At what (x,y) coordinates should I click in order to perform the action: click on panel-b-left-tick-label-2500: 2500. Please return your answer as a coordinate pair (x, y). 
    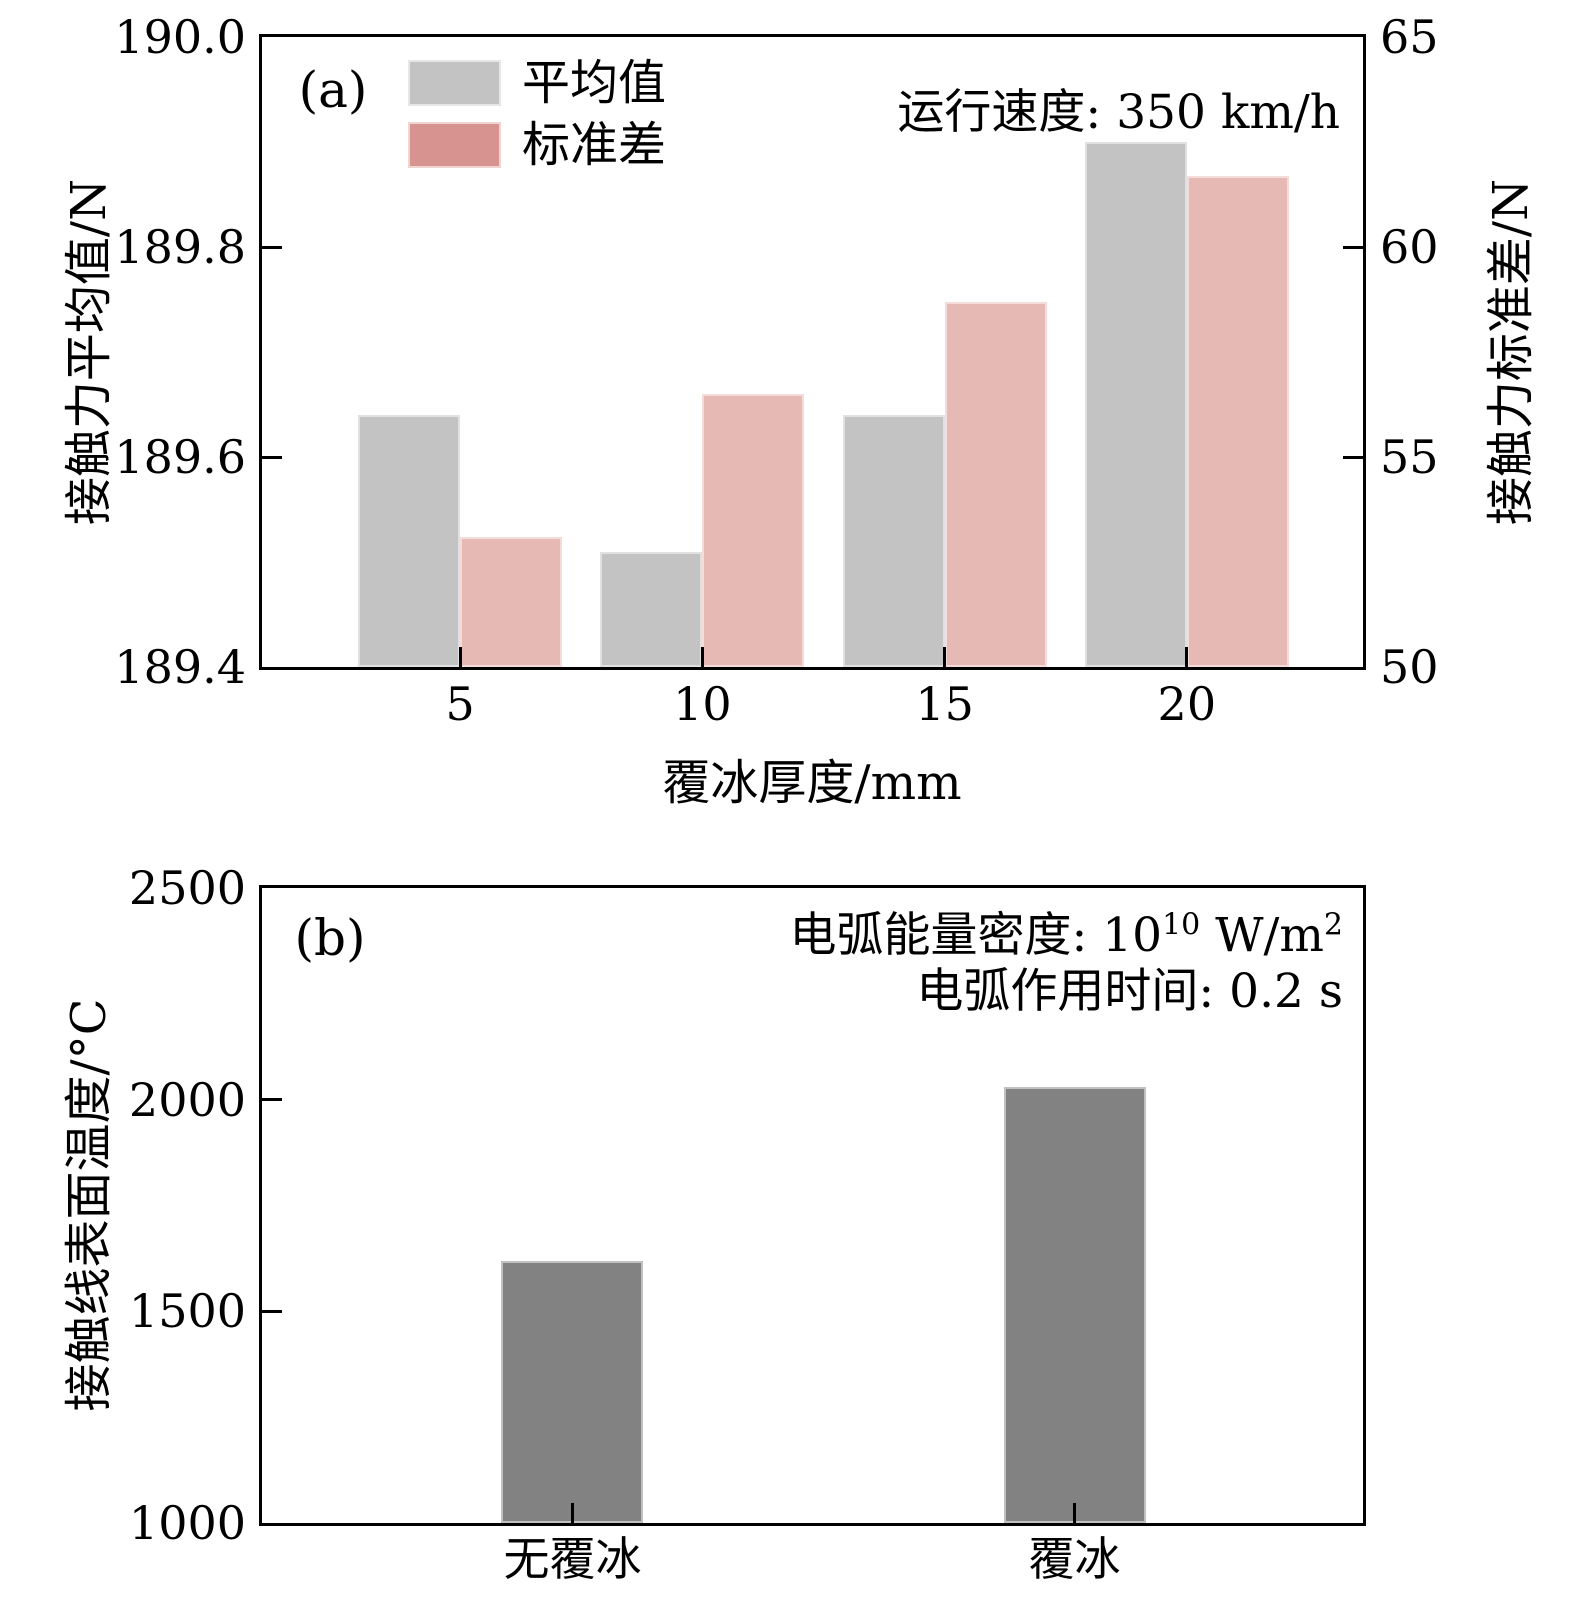
    Looking at the image, I should click on (187, 888).